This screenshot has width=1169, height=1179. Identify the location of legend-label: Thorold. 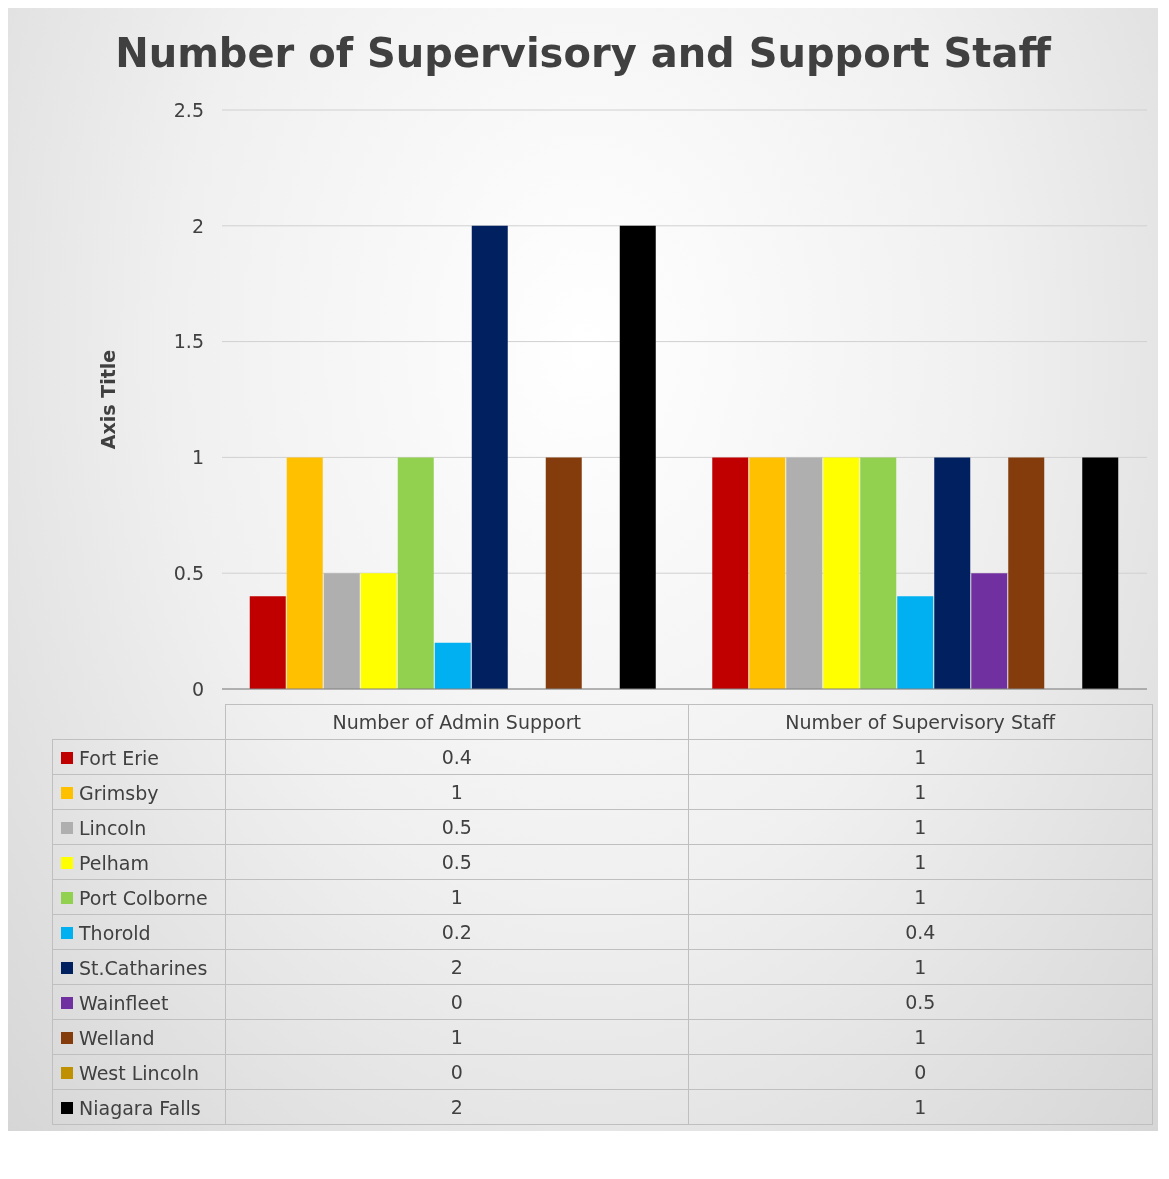
(114, 932).